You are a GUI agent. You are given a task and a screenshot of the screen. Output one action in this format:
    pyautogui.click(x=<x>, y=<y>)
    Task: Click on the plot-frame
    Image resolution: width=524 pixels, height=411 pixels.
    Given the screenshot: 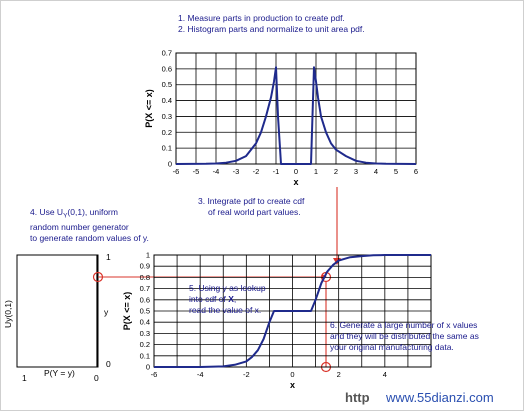 What is the action you would take?
    pyautogui.click(x=292, y=311)
    